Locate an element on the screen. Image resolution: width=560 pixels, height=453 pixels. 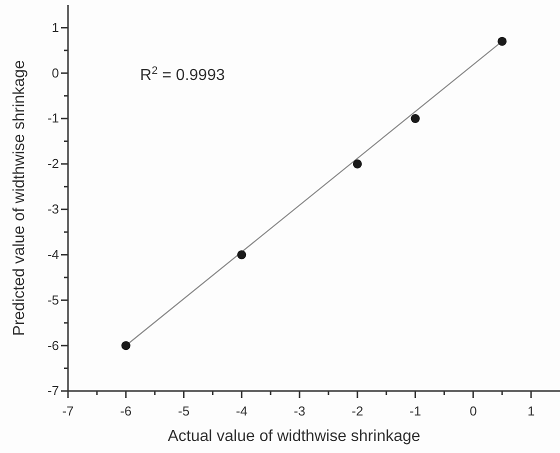
y-tick-label: -7 is located at coordinates (53, 390).